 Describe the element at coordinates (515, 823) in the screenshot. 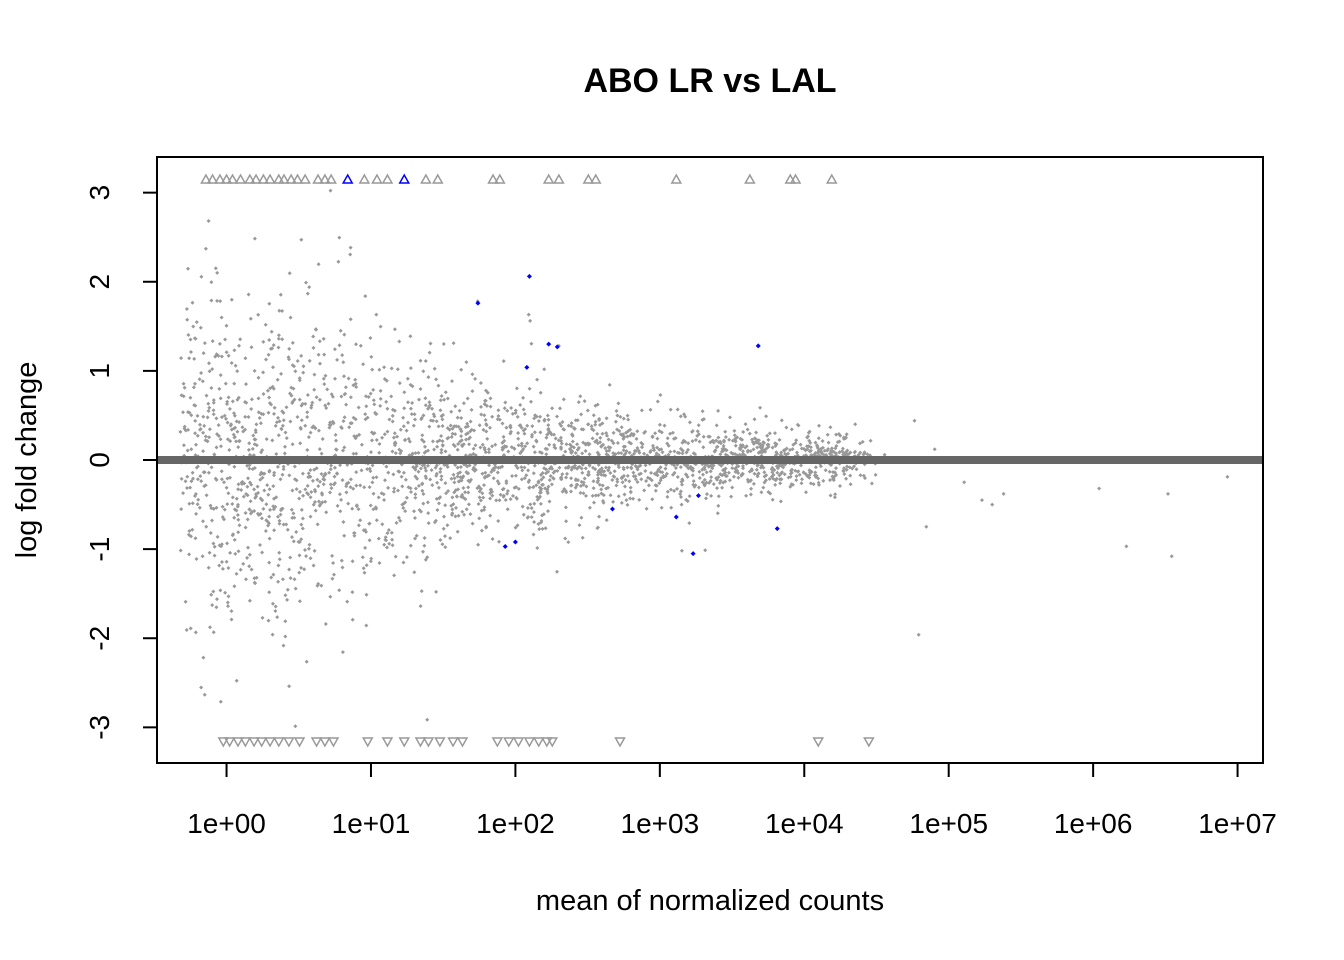

I see `x-tick-label: 1e+02` at that location.